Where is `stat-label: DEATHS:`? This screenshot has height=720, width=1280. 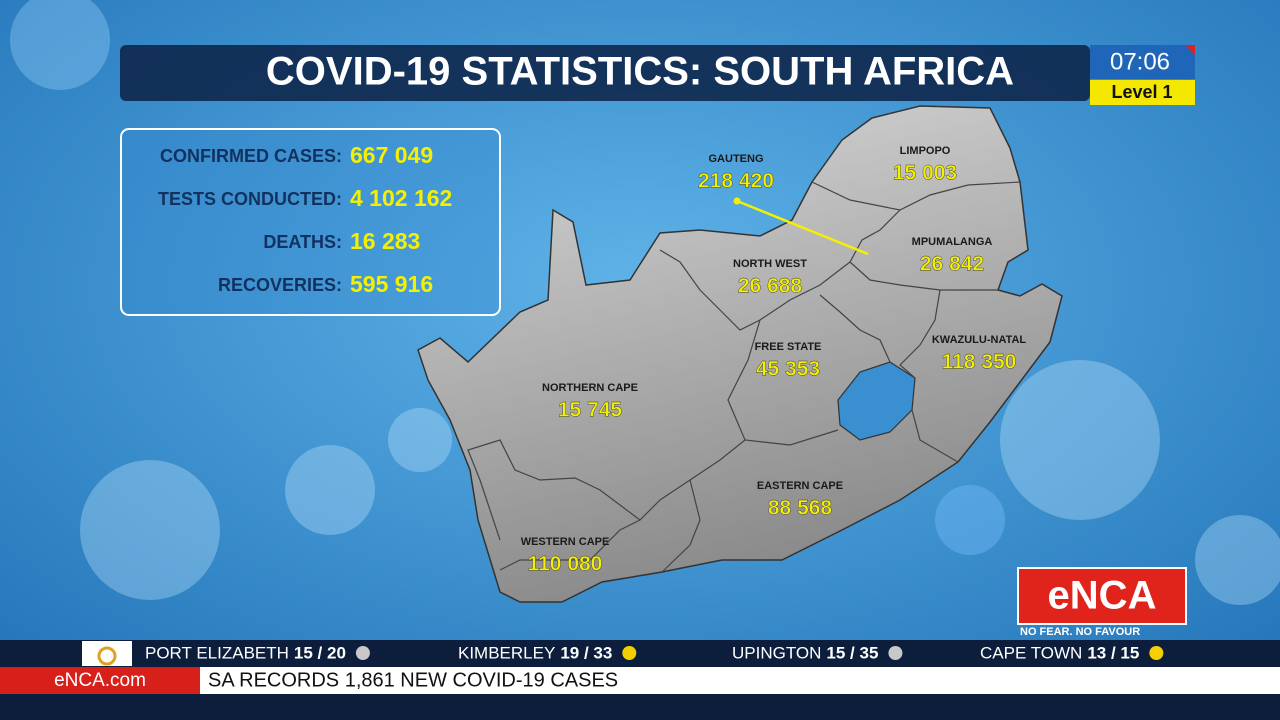 stat-label: DEATHS: is located at coordinates (302, 242).